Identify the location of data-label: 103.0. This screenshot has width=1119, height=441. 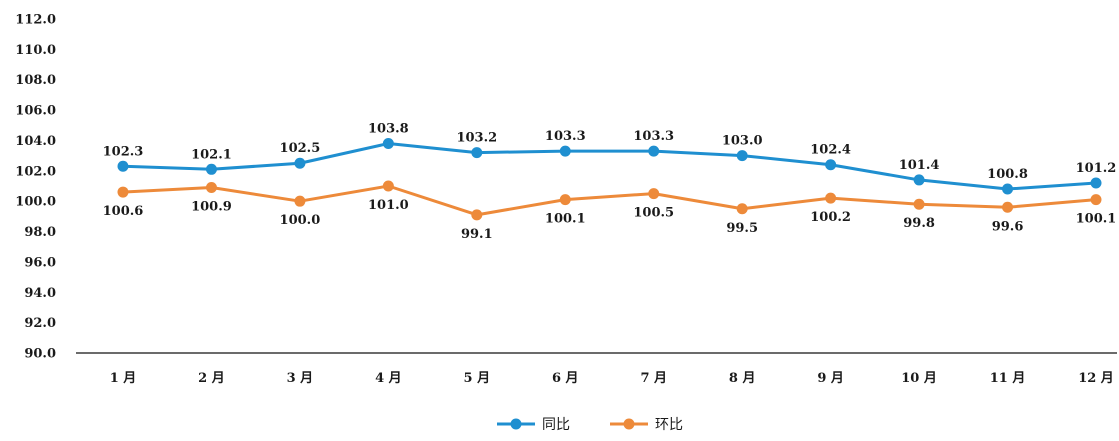
(742, 141).